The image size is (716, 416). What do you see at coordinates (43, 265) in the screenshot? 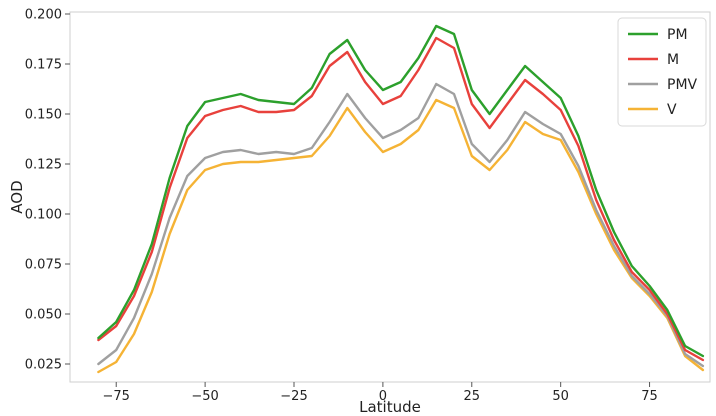
I see `y-tick-label: 0.075` at bounding box center [43, 265].